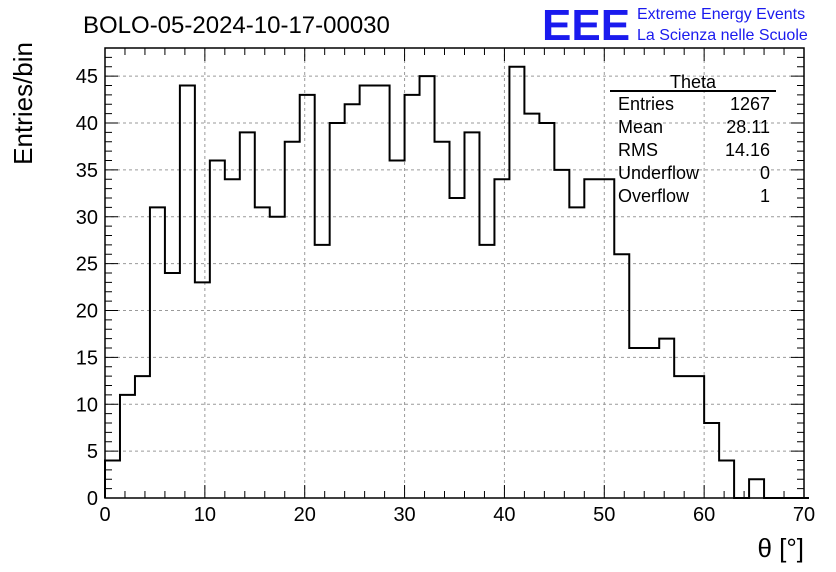  Describe the element at coordinates (748, 127) in the screenshot. I see `stats-value: 28.11` at that location.